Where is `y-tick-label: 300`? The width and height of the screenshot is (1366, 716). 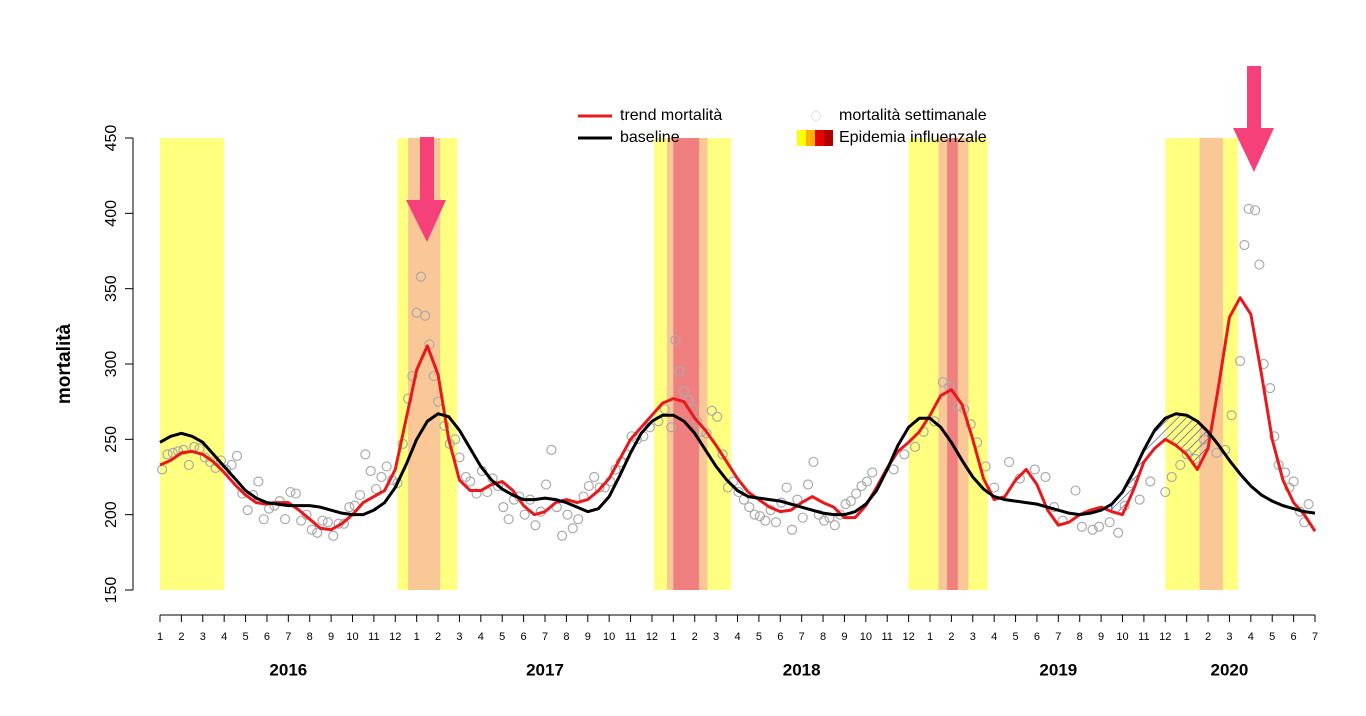
y-tick-label: 300 is located at coordinates (111, 364).